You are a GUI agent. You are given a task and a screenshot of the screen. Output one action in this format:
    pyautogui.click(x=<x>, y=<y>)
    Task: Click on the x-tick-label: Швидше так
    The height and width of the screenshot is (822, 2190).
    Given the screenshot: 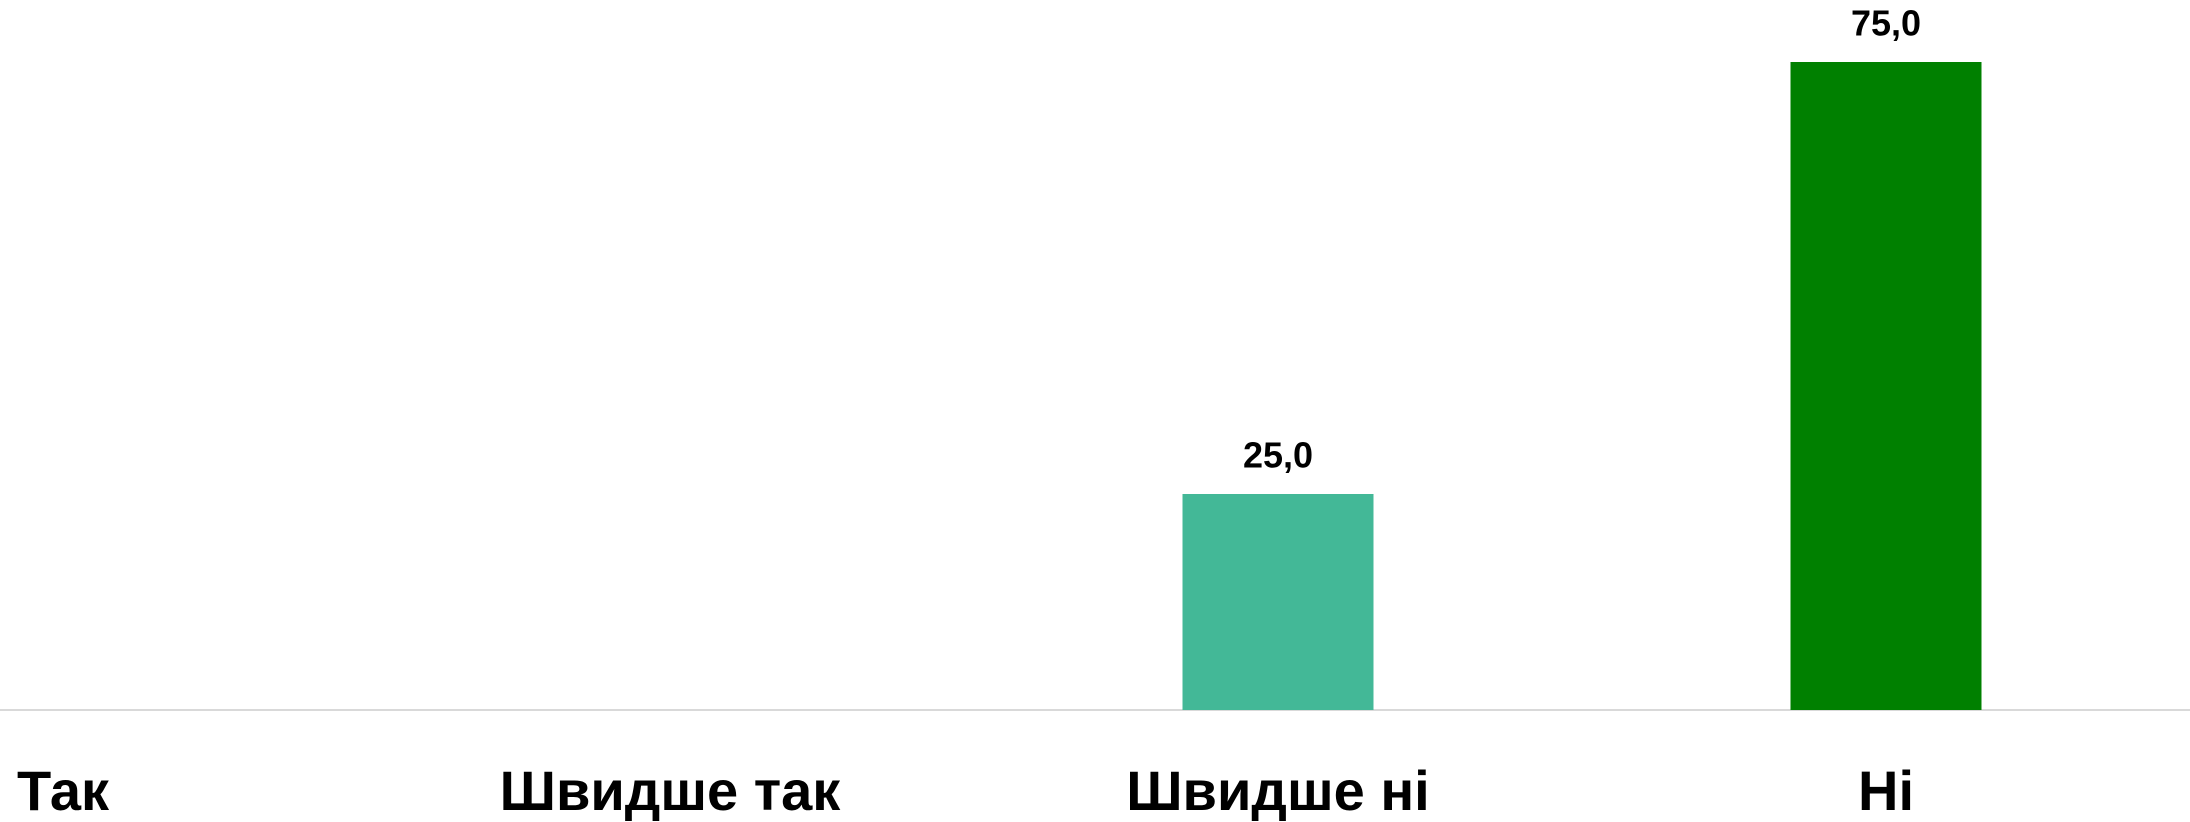 What is the action you would take?
    pyautogui.click(x=671, y=790)
    